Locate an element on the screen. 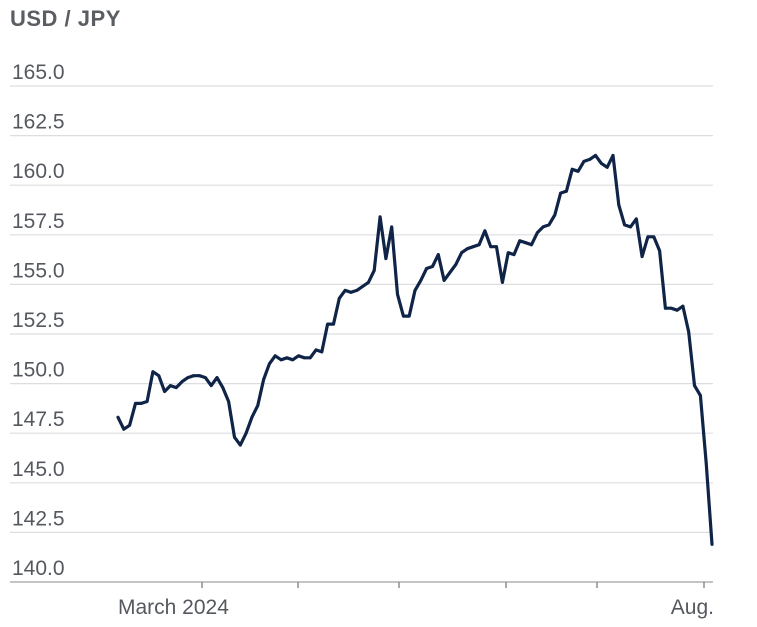 Image resolution: width=757 pixels, height=627 pixels. y-tick-label: 142.5 is located at coordinates (38, 518).